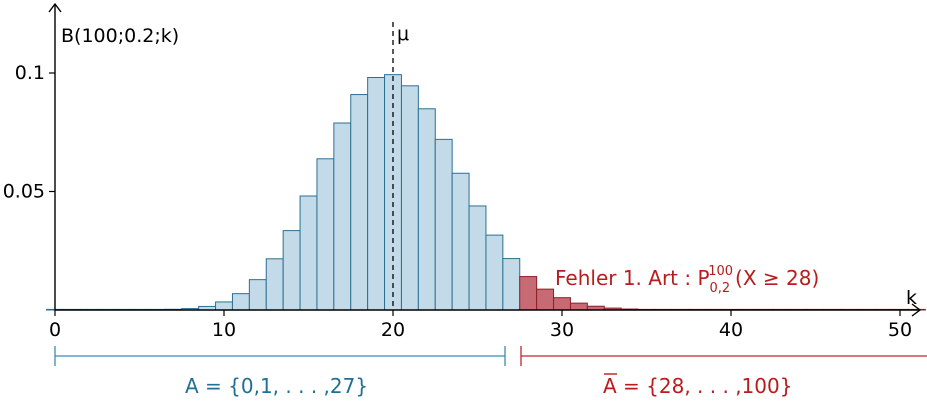 The image size is (927, 405). I want to click on y-axis-label: B(100;0.2;k), so click(120, 36).